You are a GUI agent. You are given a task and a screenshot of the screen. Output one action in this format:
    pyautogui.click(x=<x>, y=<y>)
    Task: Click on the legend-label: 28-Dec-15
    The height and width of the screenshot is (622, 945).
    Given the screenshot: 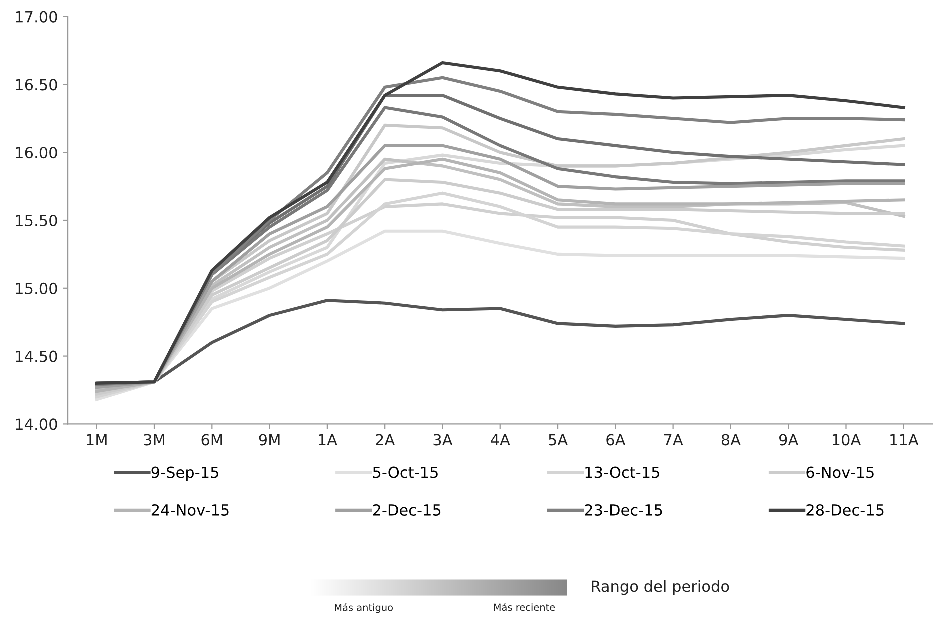 What is the action you would take?
    pyautogui.click(x=845, y=510)
    